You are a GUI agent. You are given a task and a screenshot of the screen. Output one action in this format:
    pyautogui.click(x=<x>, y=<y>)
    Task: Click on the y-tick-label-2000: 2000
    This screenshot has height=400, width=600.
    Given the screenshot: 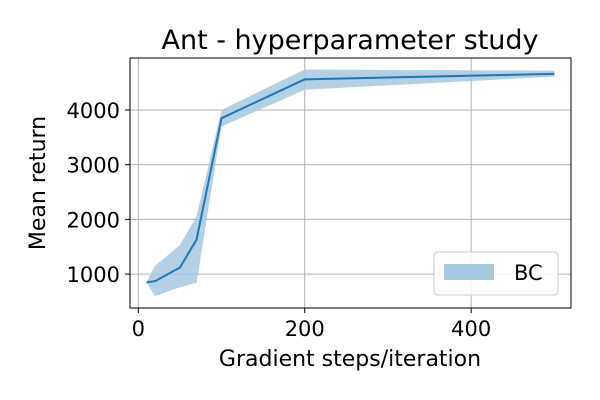 What is the action you would take?
    pyautogui.click(x=93, y=220)
    